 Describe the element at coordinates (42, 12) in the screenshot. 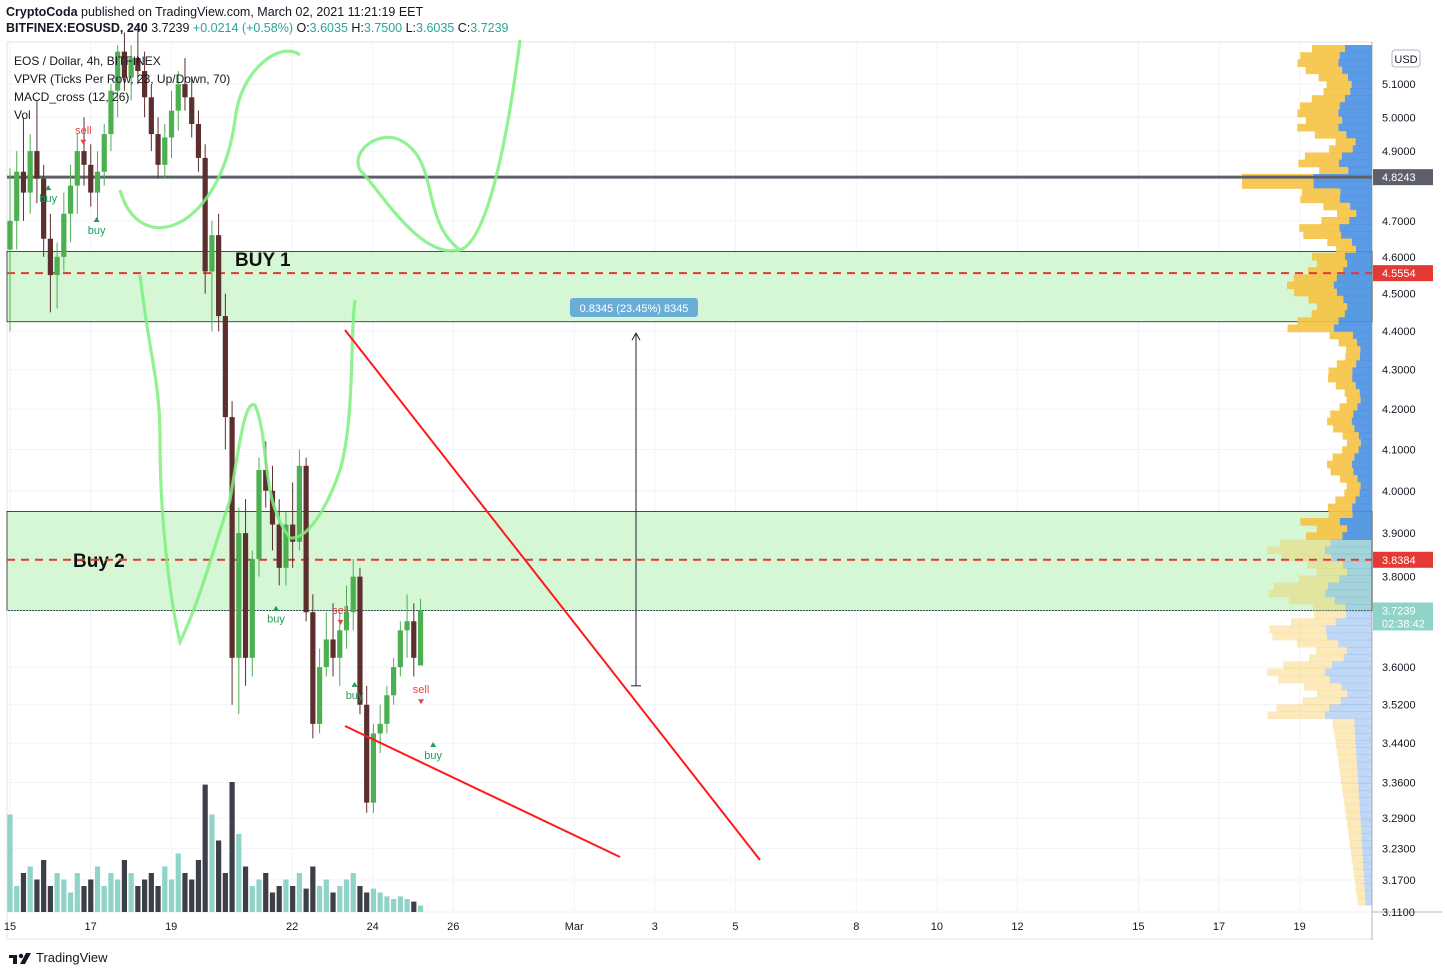

I see `publisher-name: CryptoCoda` at that location.